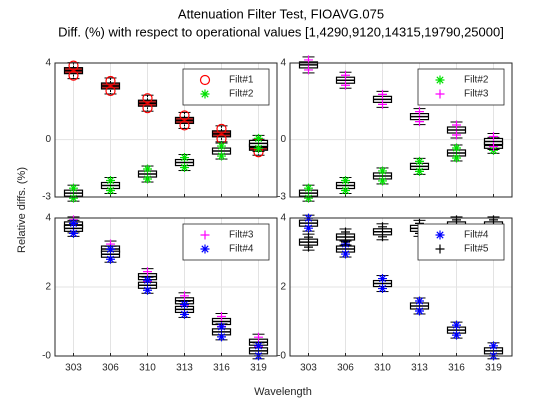 This screenshot has height=420, width=560. I want to click on legend-label: Filt#5, so click(476, 249).